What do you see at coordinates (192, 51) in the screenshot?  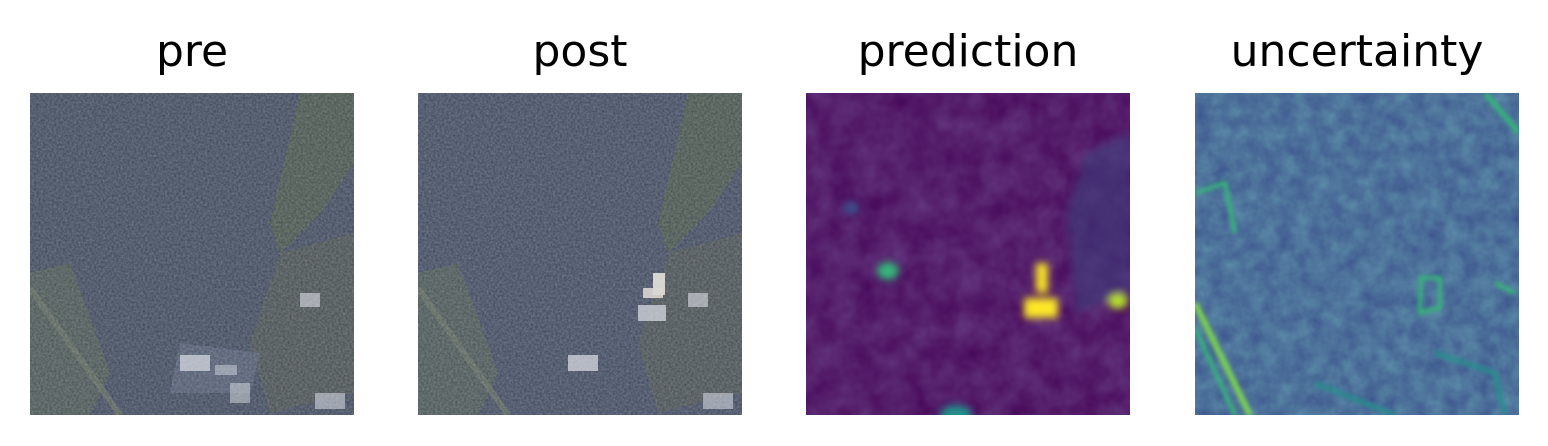 I see `panel-title-pre: pre` at bounding box center [192, 51].